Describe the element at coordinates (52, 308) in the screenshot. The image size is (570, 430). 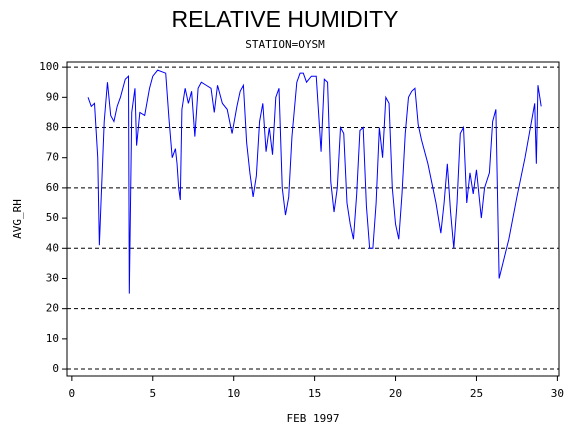
I see `y-tick-label: 20` at that location.